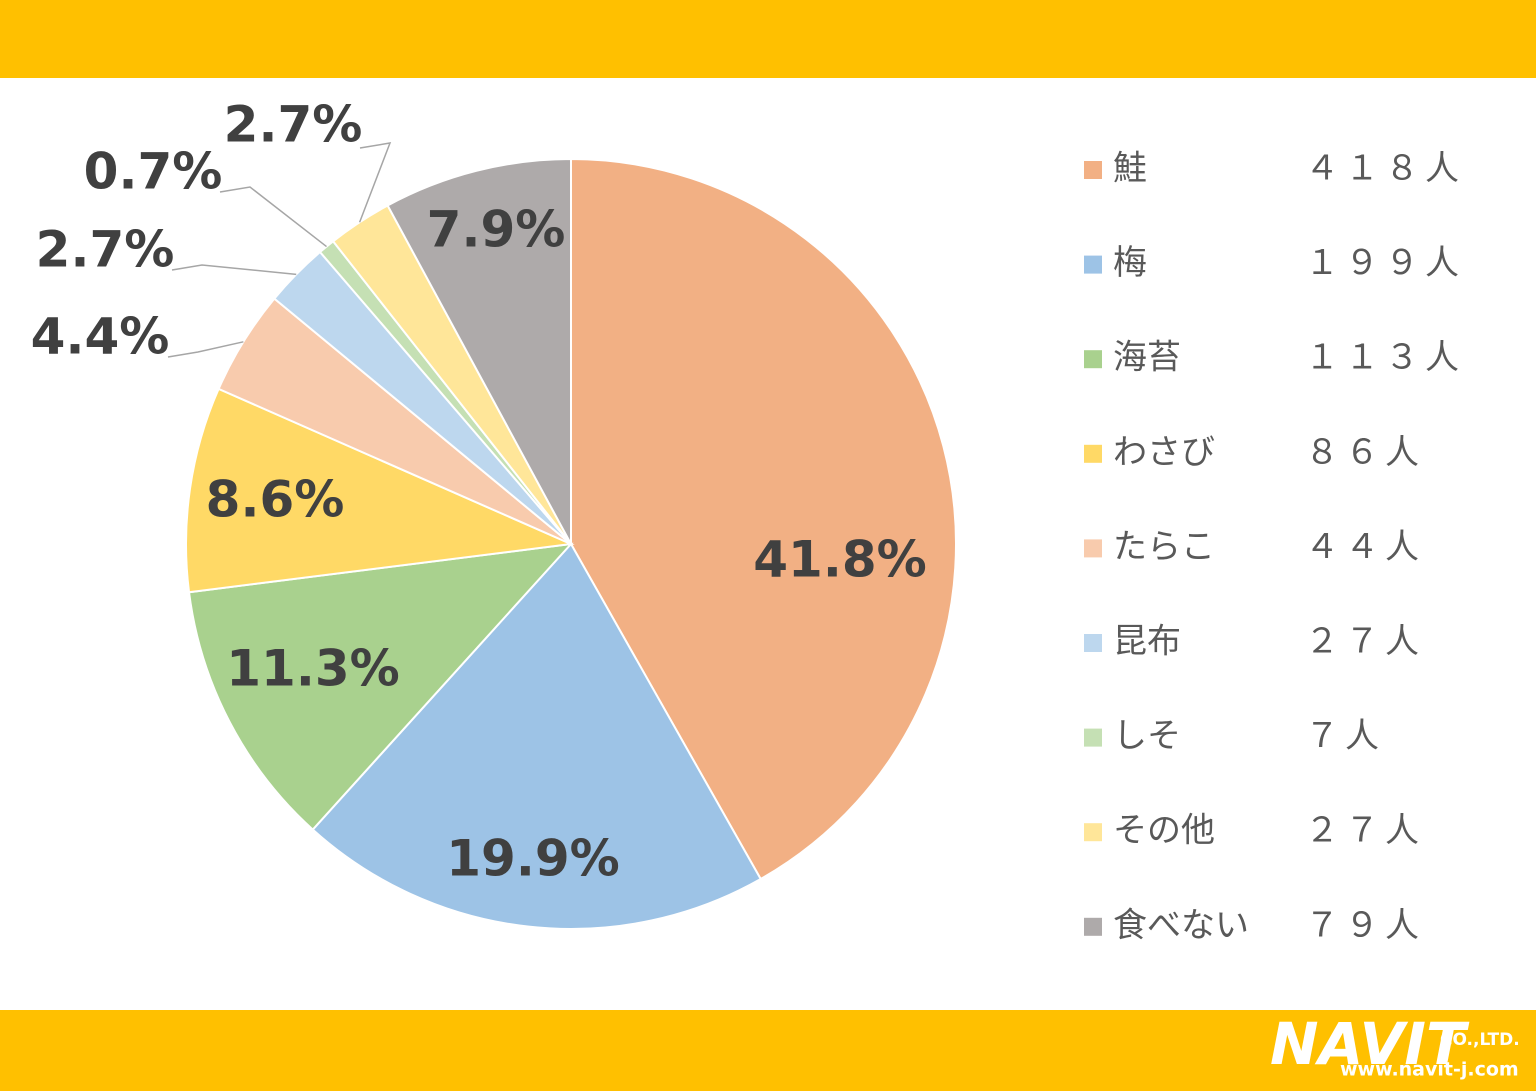  What do you see at coordinates (1385, 263) in the screenshot?
I see `legend-count: １９９人` at bounding box center [1385, 263].